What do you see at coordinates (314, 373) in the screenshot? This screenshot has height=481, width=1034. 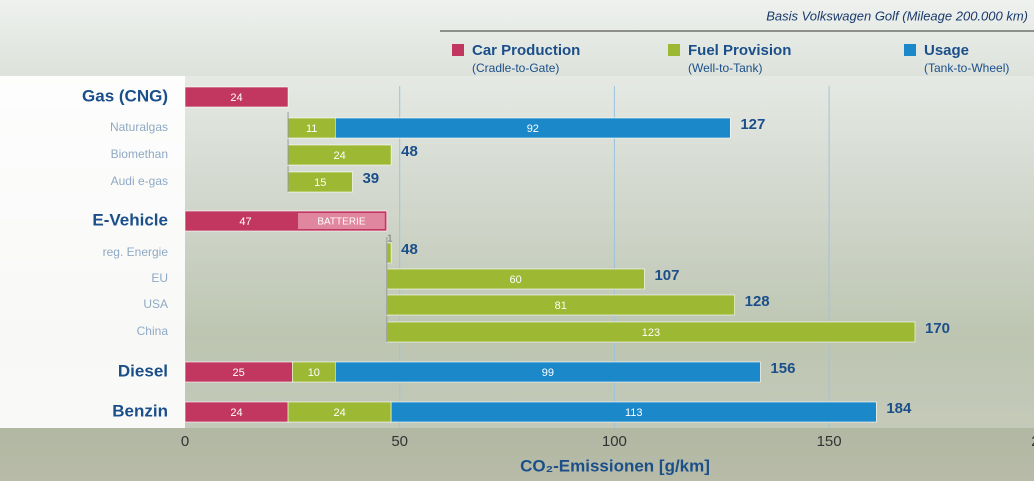 I see `value-label: 10` at bounding box center [314, 373].